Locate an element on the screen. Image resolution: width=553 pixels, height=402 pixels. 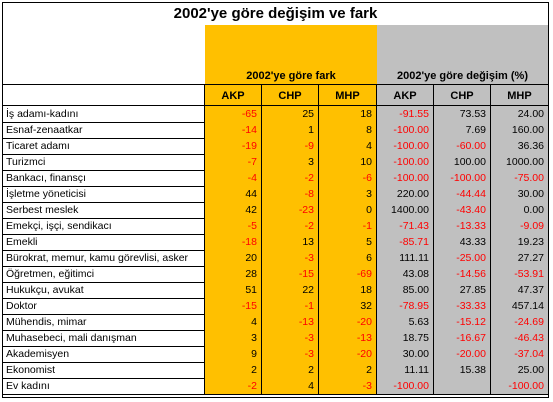
cell-fark-mhp: 0 is located at coordinates (348, 210).